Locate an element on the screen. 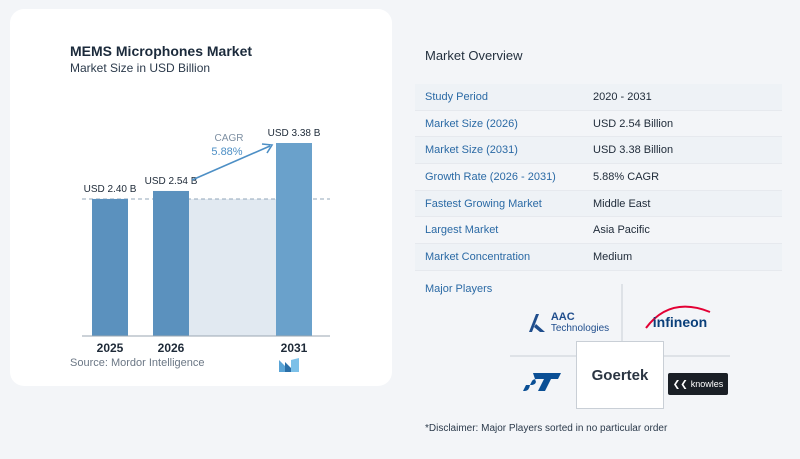 The width and height of the screenshot is (800, 459). data-label: USD 2.54 B is located at coordinates (171, 181).